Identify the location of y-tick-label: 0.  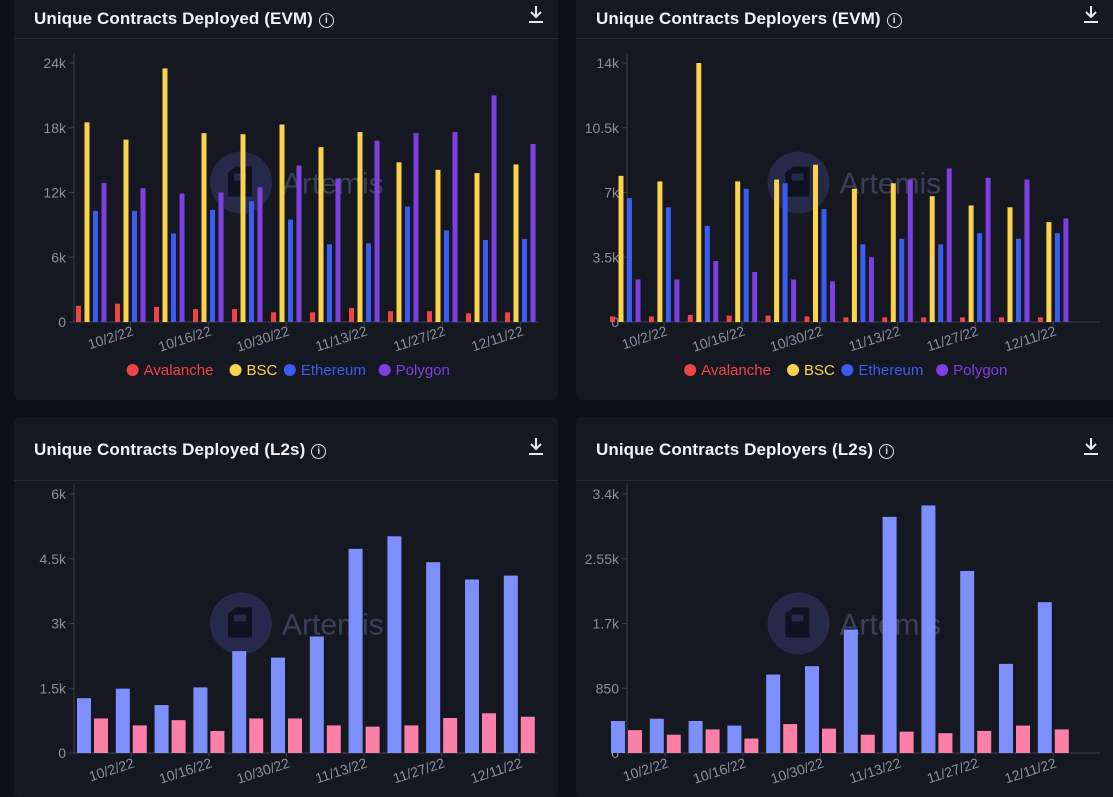
(62, 322).